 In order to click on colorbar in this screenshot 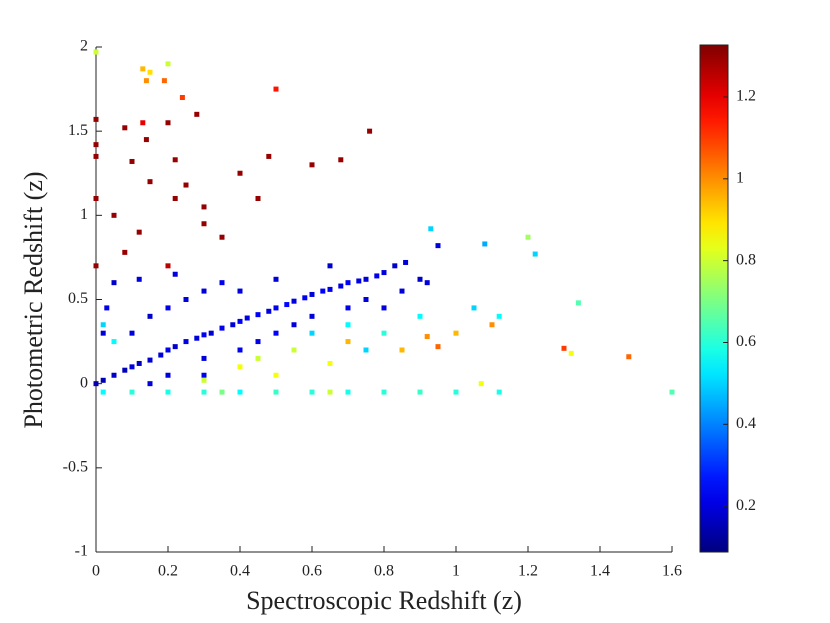, I will do `click(714, 298)`.